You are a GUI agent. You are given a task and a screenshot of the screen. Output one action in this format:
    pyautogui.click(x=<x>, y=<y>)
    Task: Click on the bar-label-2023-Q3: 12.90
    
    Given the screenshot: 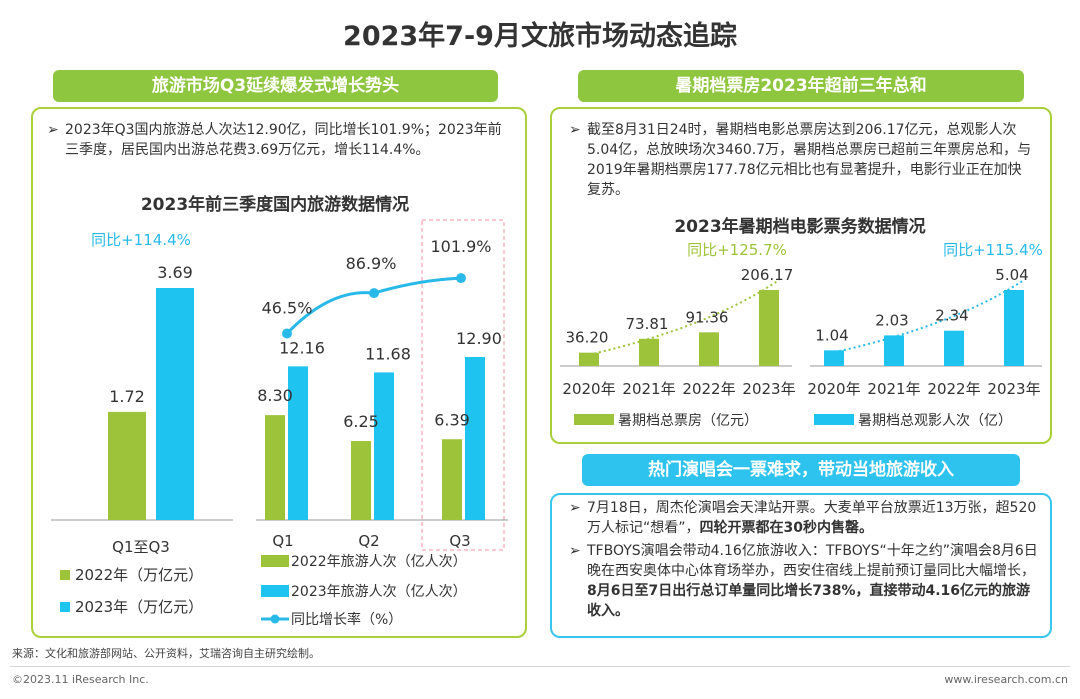 What is the action you would take?
    pyautogui.click(x=479, y=338)
    